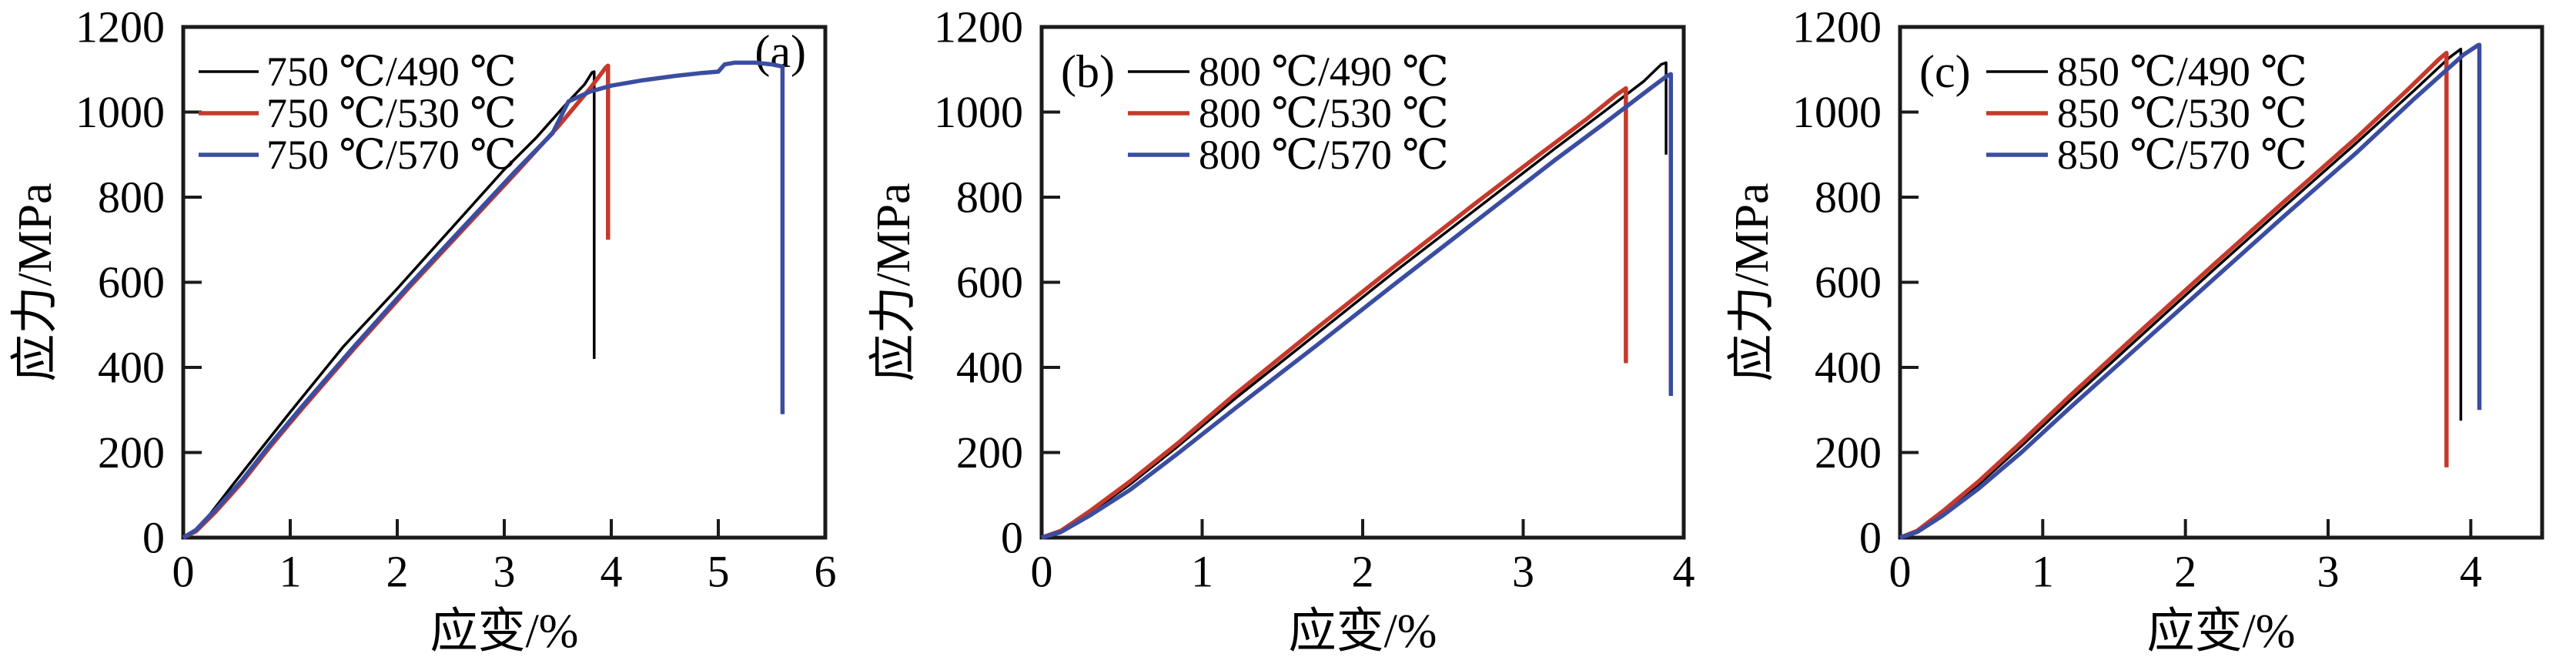  Describe the element at coordinates (1945, 71) in the screenshot. I see `panel-label: (c)` at that location.